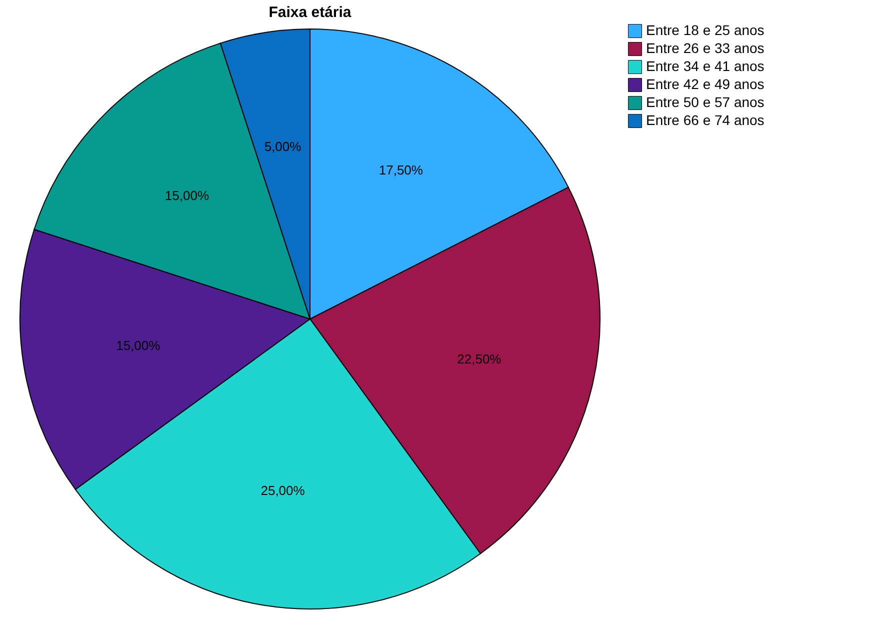 This screenshot has height=632, width=880. I want to click on legend-label: Entre 26 e 33 anos, so click(705, 48).